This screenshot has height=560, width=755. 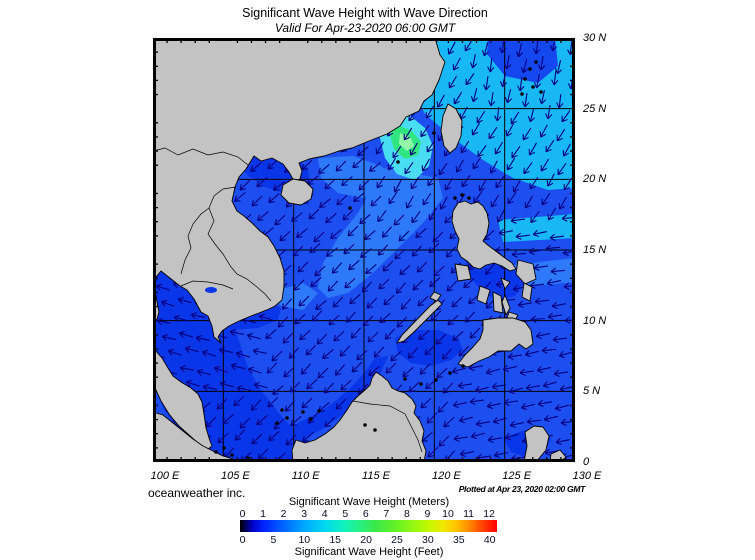 What do you see at coordinates (495, 342) in the screenshot?
I see `land-mindanao` at bounding box center [495, 342].